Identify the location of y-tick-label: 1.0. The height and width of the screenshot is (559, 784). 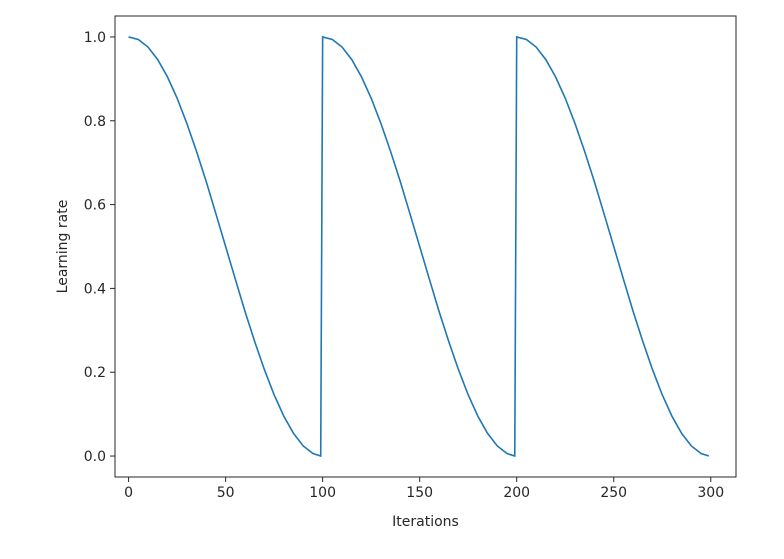
(95, 38).